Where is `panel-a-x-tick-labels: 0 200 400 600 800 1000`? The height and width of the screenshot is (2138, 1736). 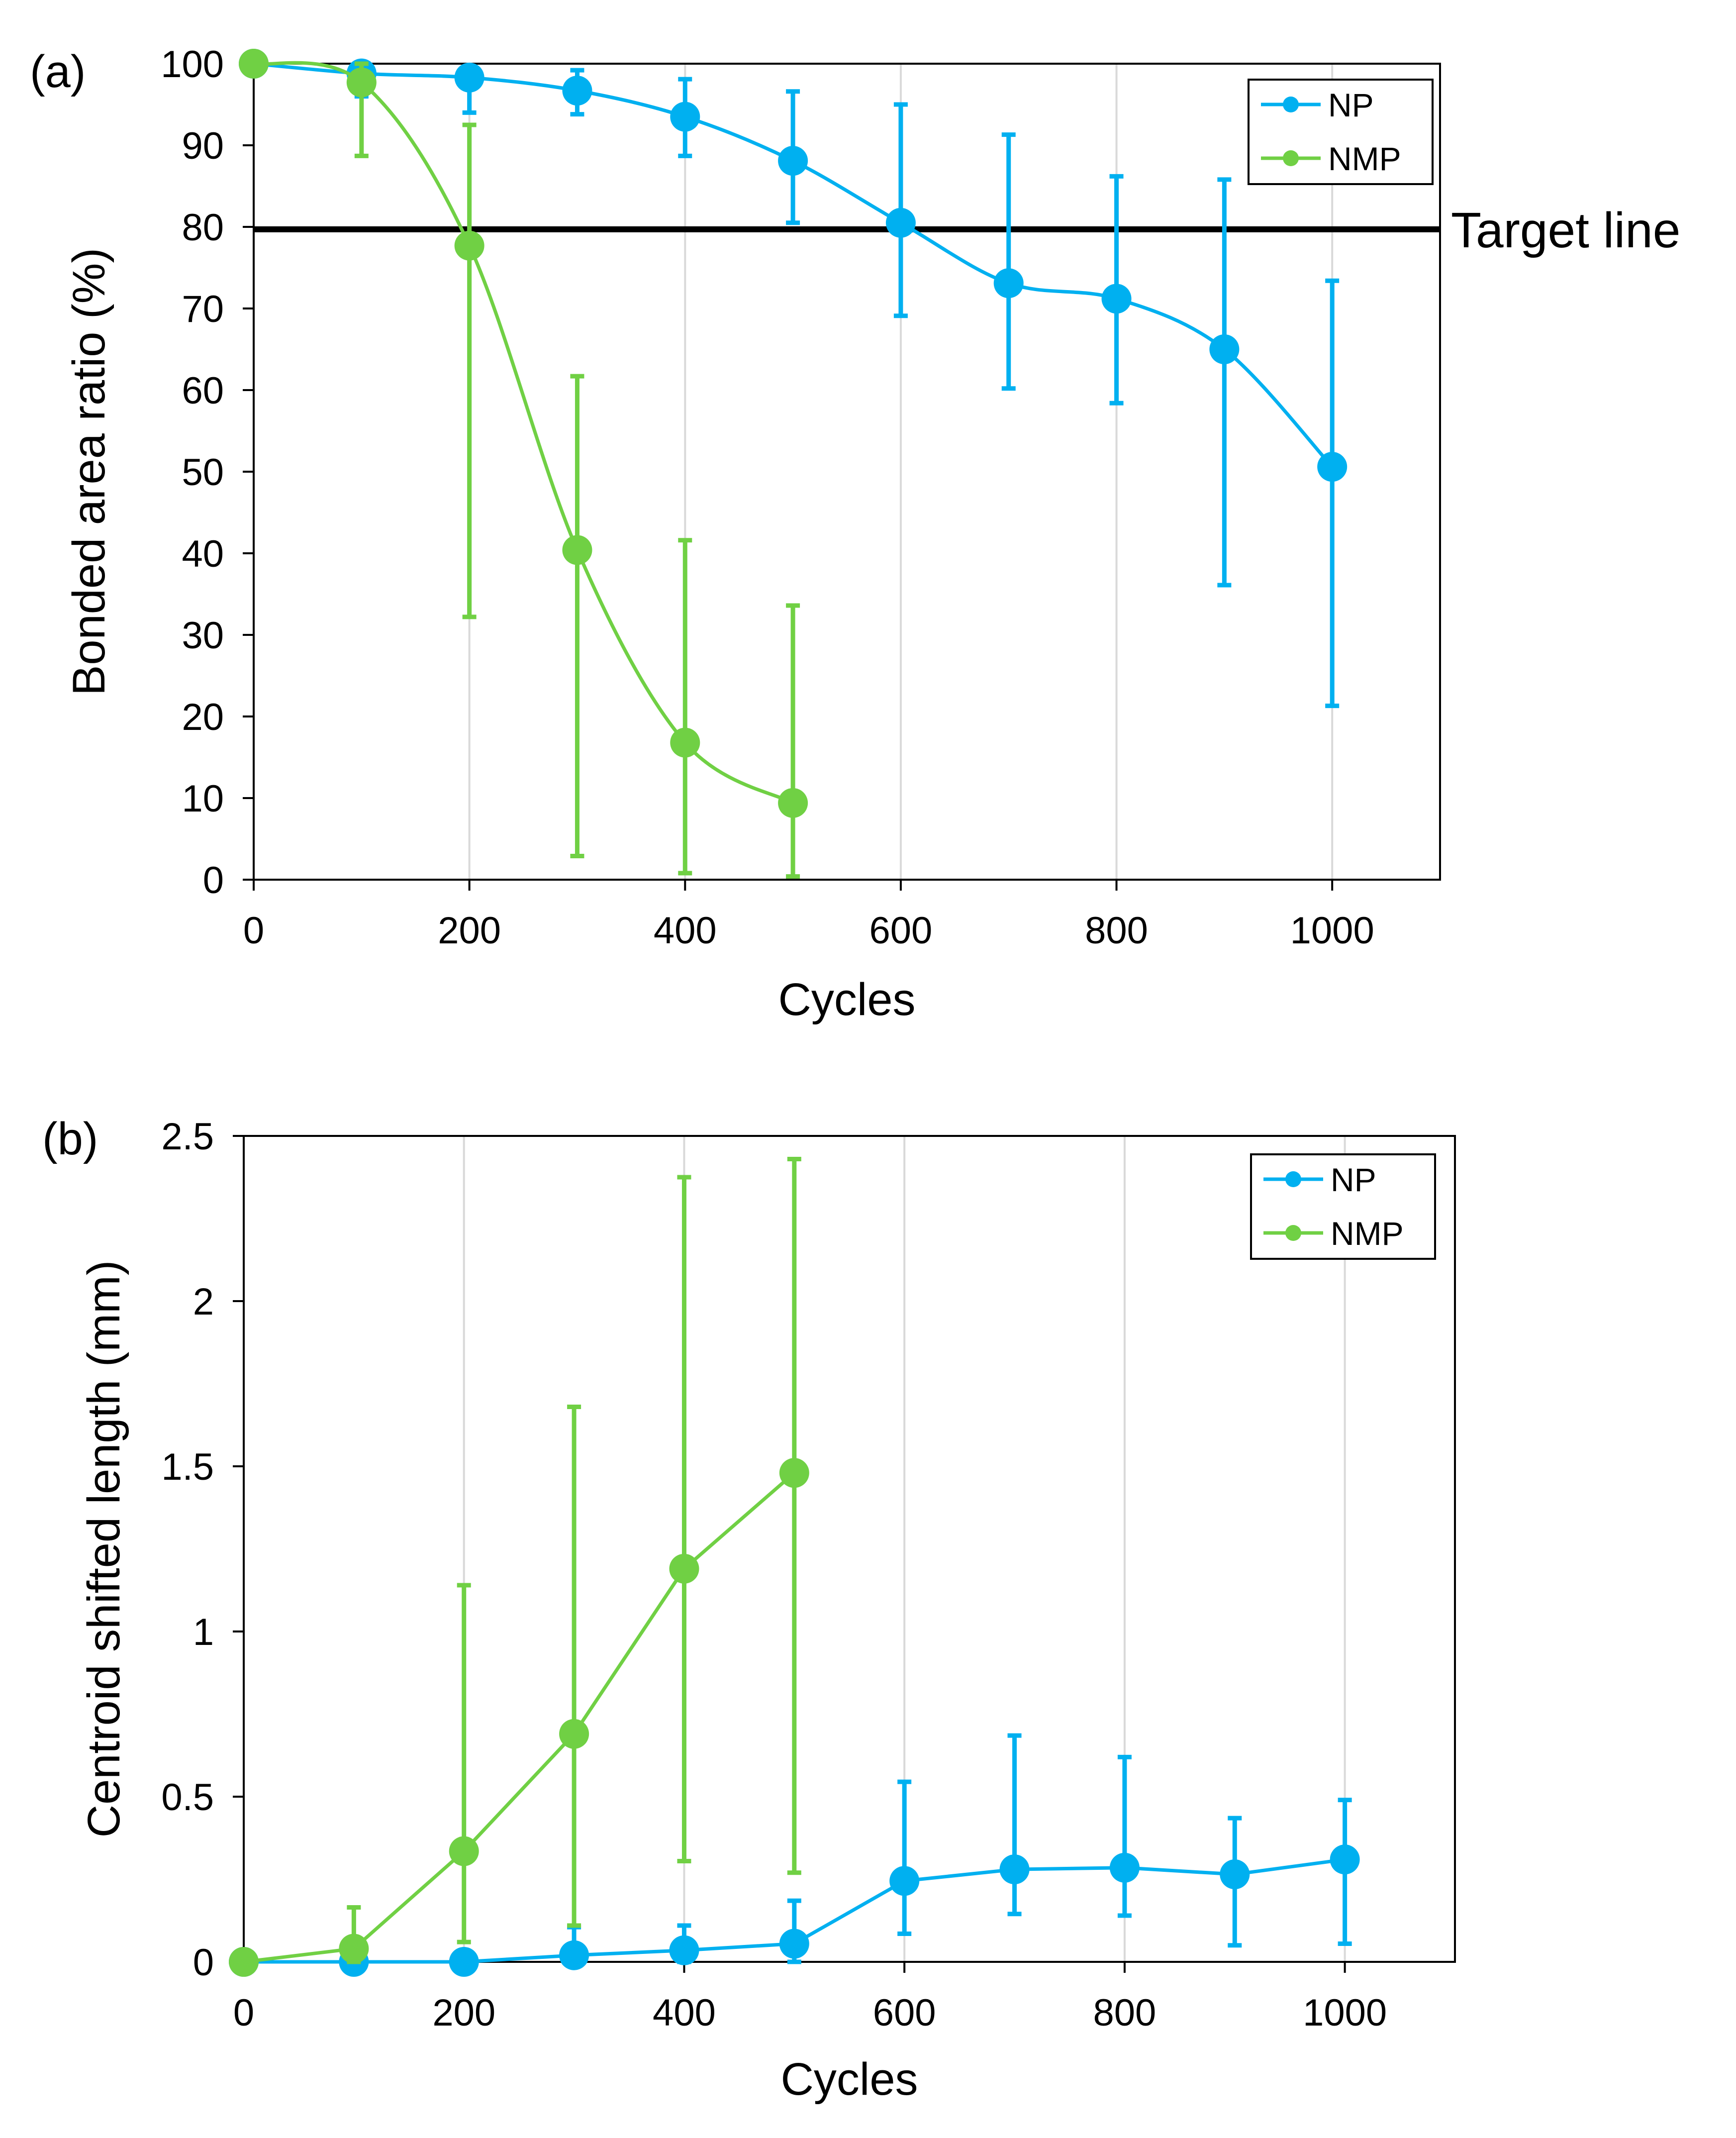 panel-a-x-tick-labels: 0 200 400 600 800 1000 is located at coordinates (809, 931).